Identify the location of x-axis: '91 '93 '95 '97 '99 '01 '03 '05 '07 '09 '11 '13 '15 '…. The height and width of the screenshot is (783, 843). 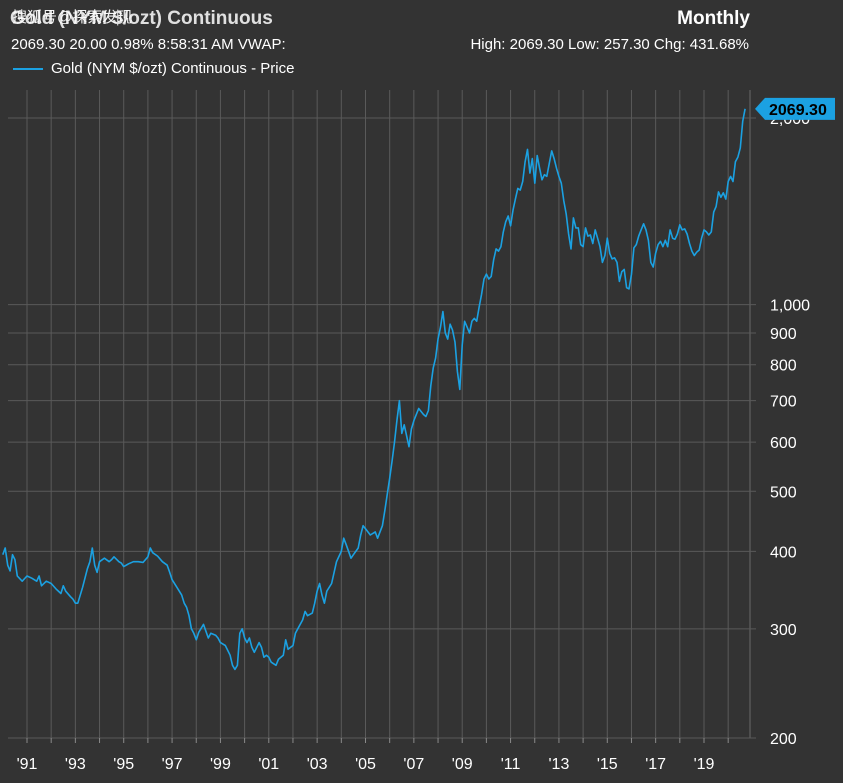
(373, 755).